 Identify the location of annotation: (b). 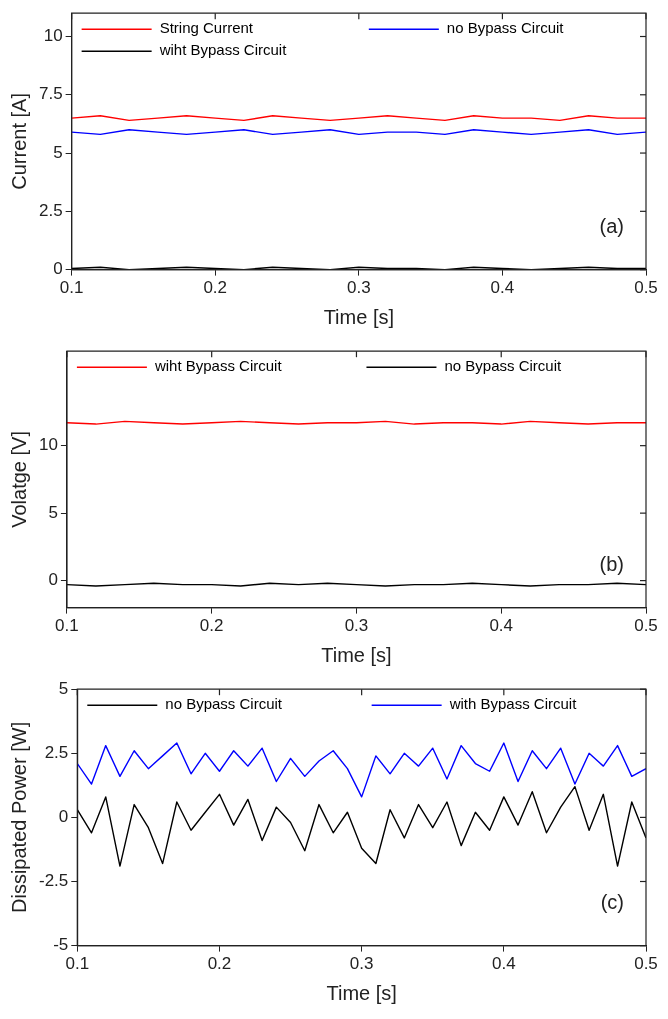
(611, 564).